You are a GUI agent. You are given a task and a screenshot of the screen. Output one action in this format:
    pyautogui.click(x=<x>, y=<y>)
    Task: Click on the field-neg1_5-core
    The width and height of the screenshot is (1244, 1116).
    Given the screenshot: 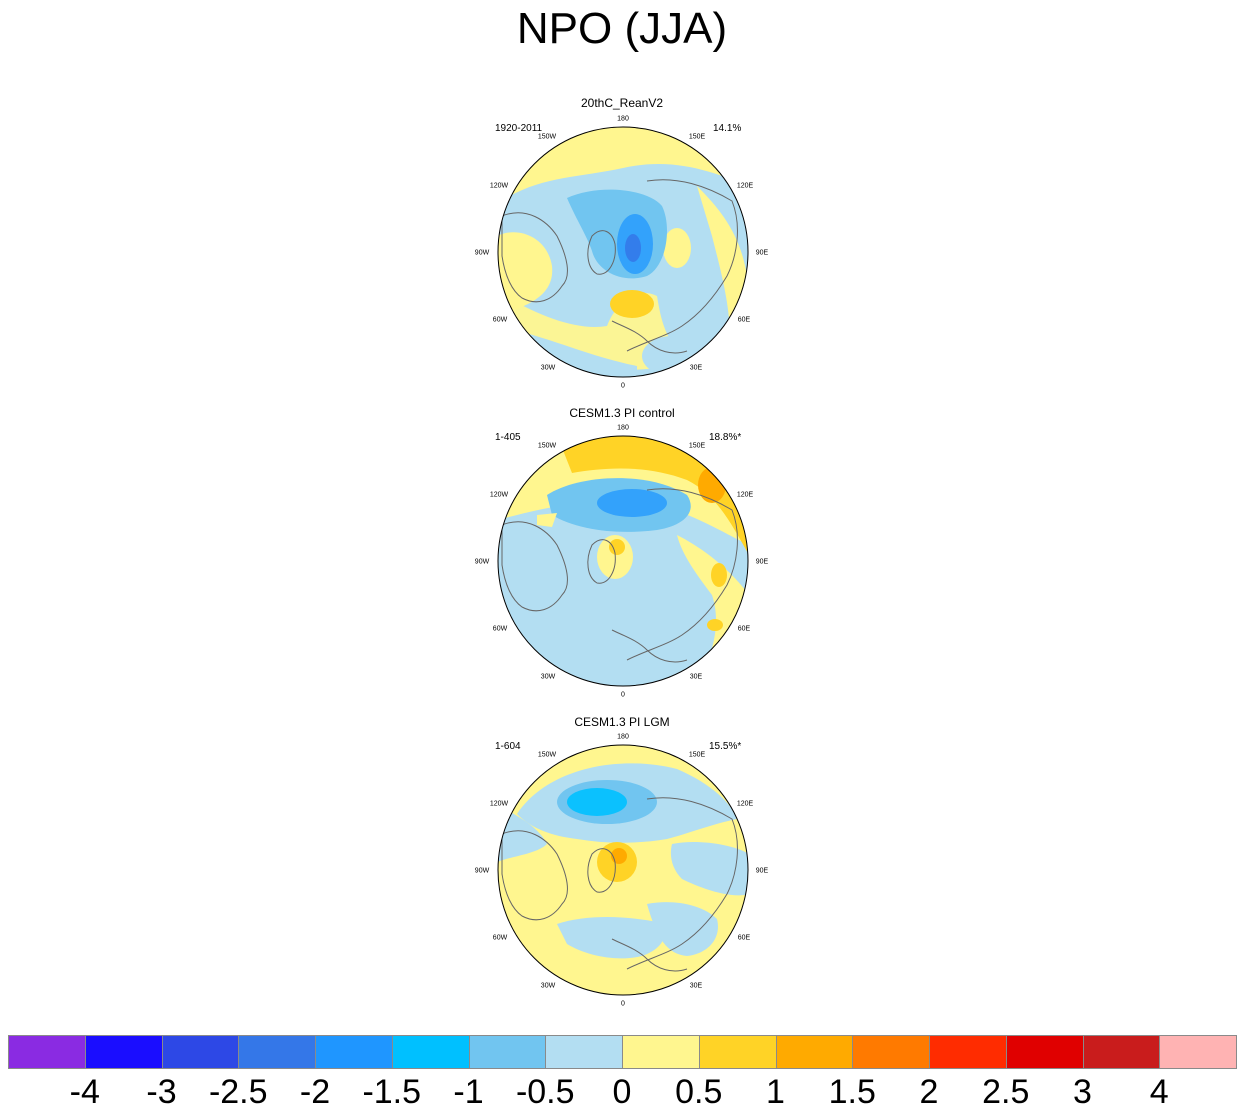 What is the action you would take?
    pyautogui.click(x=633, y=248)
    